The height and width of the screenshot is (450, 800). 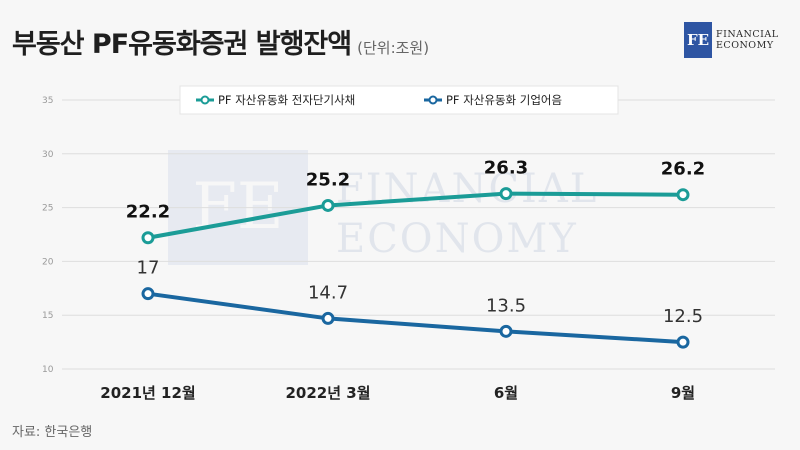 What do you see at coordinates (506, 305) in the screenshot?
I see `data-label: 13.5` at bounding box center [506, 305].